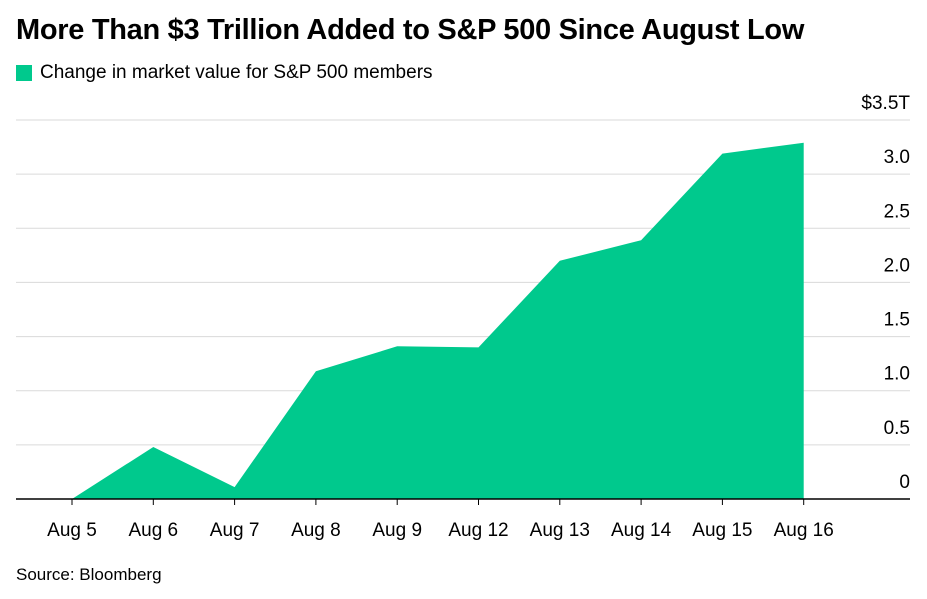 The height and width of the screenshot is (599, 927). Describe the element at coordinates (478, 530) in the screenshot. I see `x-tick-label: Aug 12` at that location.